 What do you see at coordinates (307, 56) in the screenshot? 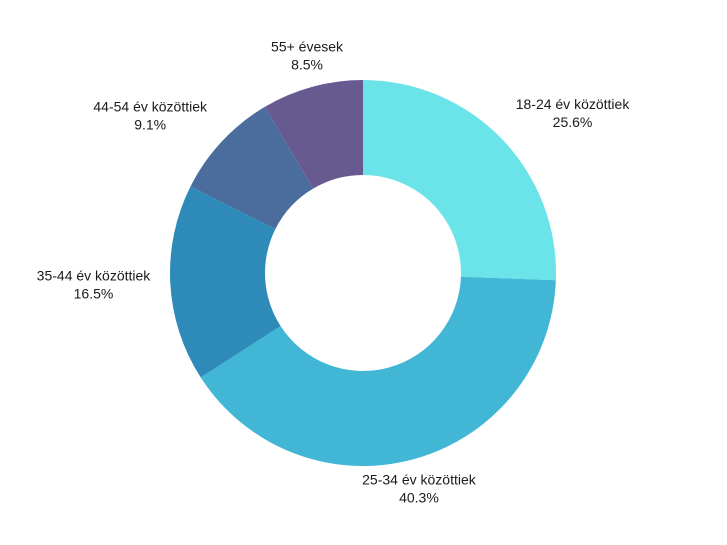
I see `slice-label: 55+ évesek 8.5%` at bounding box center [307, 56].